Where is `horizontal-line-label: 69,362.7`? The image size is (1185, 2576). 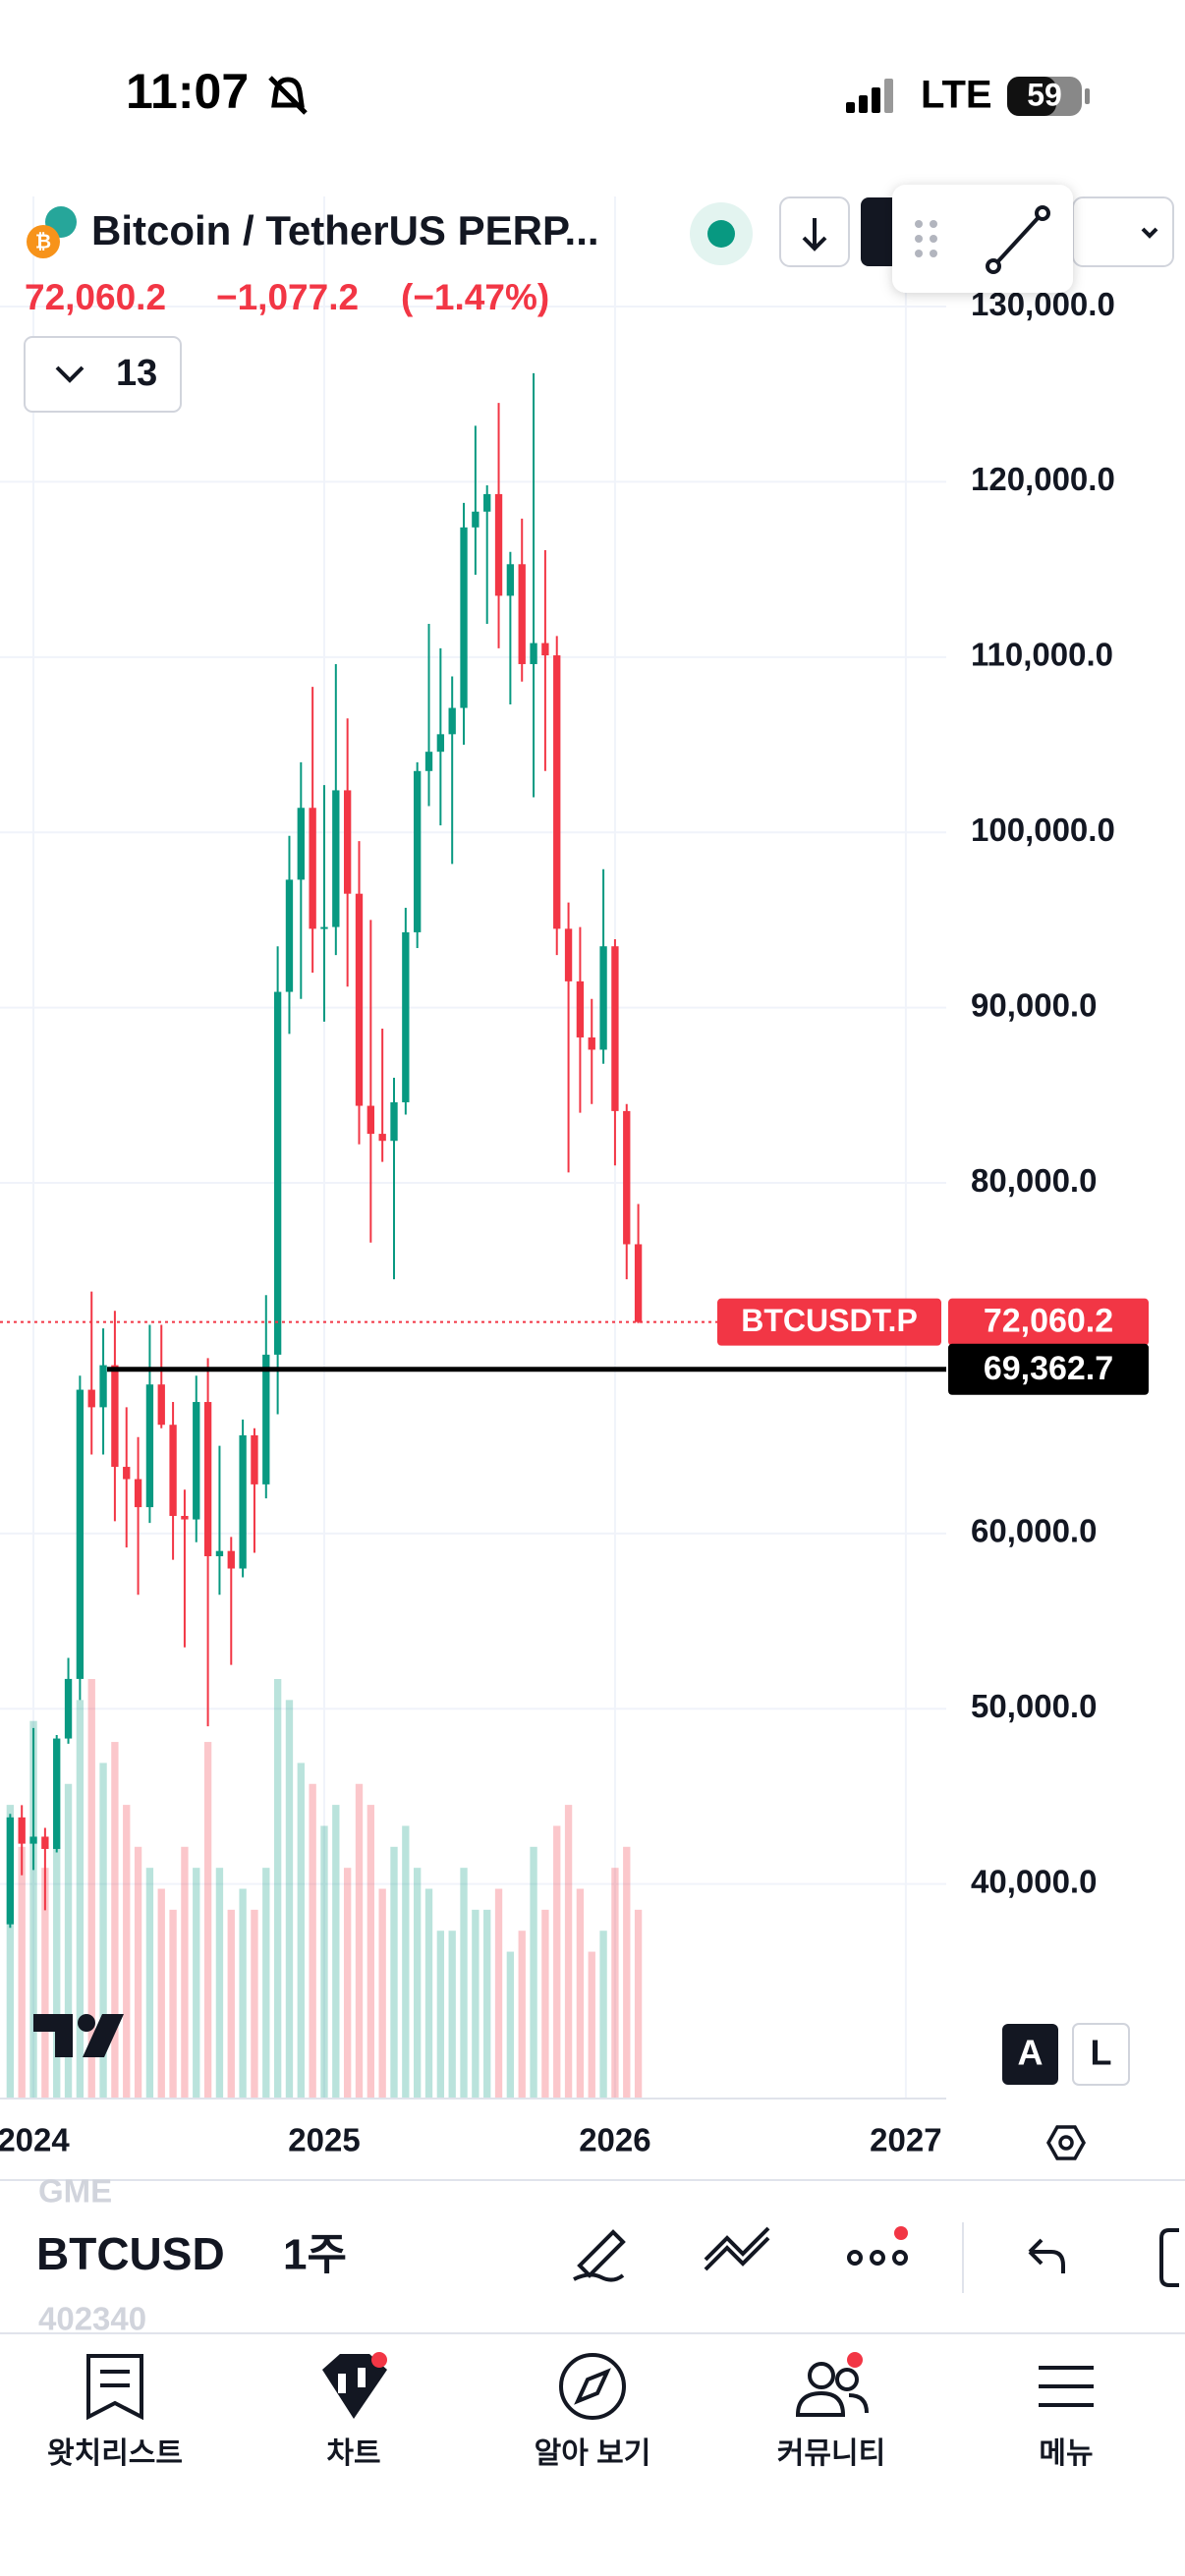 horizontal-line-label: 69,362.7 is located at coordinates (1049, 1368).